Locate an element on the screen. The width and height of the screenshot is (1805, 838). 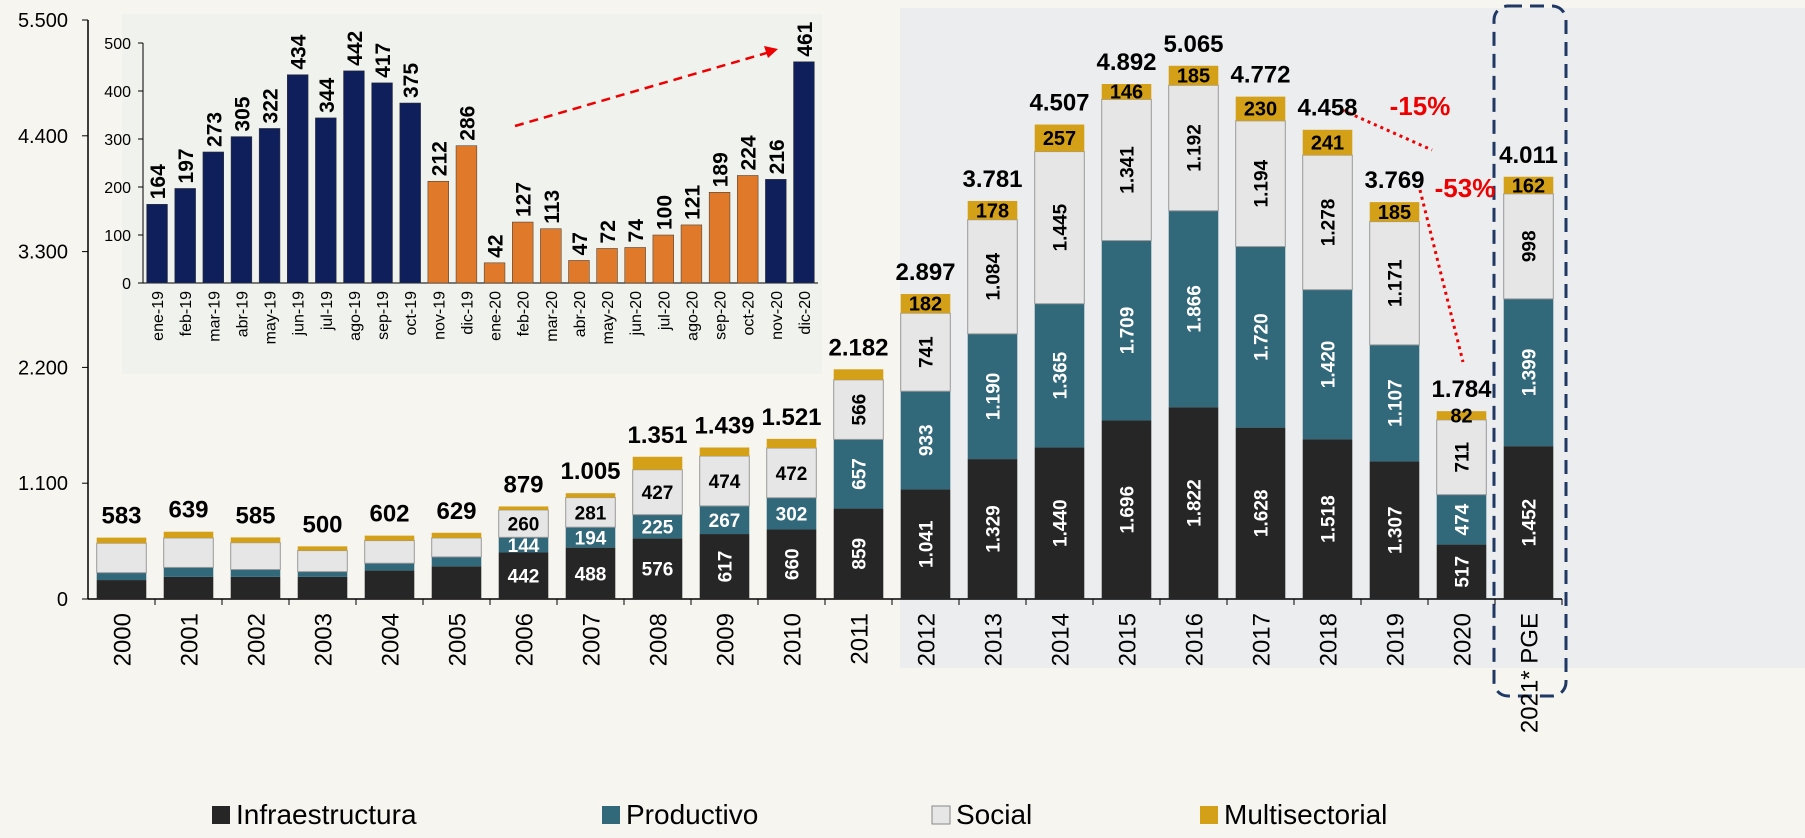
x-tick-label: 2002 is located at coordinates (257, 639).